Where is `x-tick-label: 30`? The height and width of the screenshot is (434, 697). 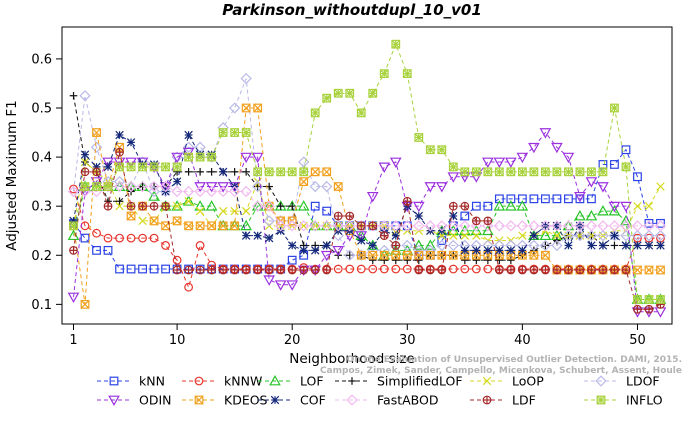
x-tick-label: 30 is located at coordinates (407, 340).